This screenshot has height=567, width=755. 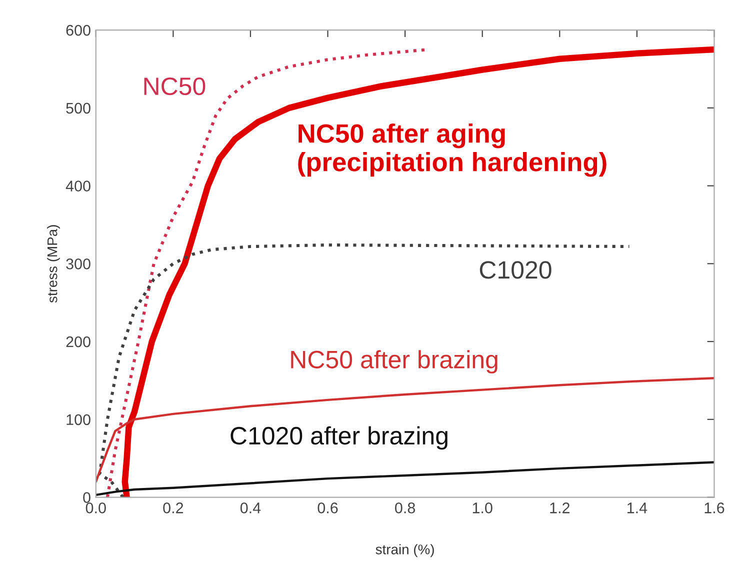 I want to click on series-label: C1020, so click(x=516, y=270).